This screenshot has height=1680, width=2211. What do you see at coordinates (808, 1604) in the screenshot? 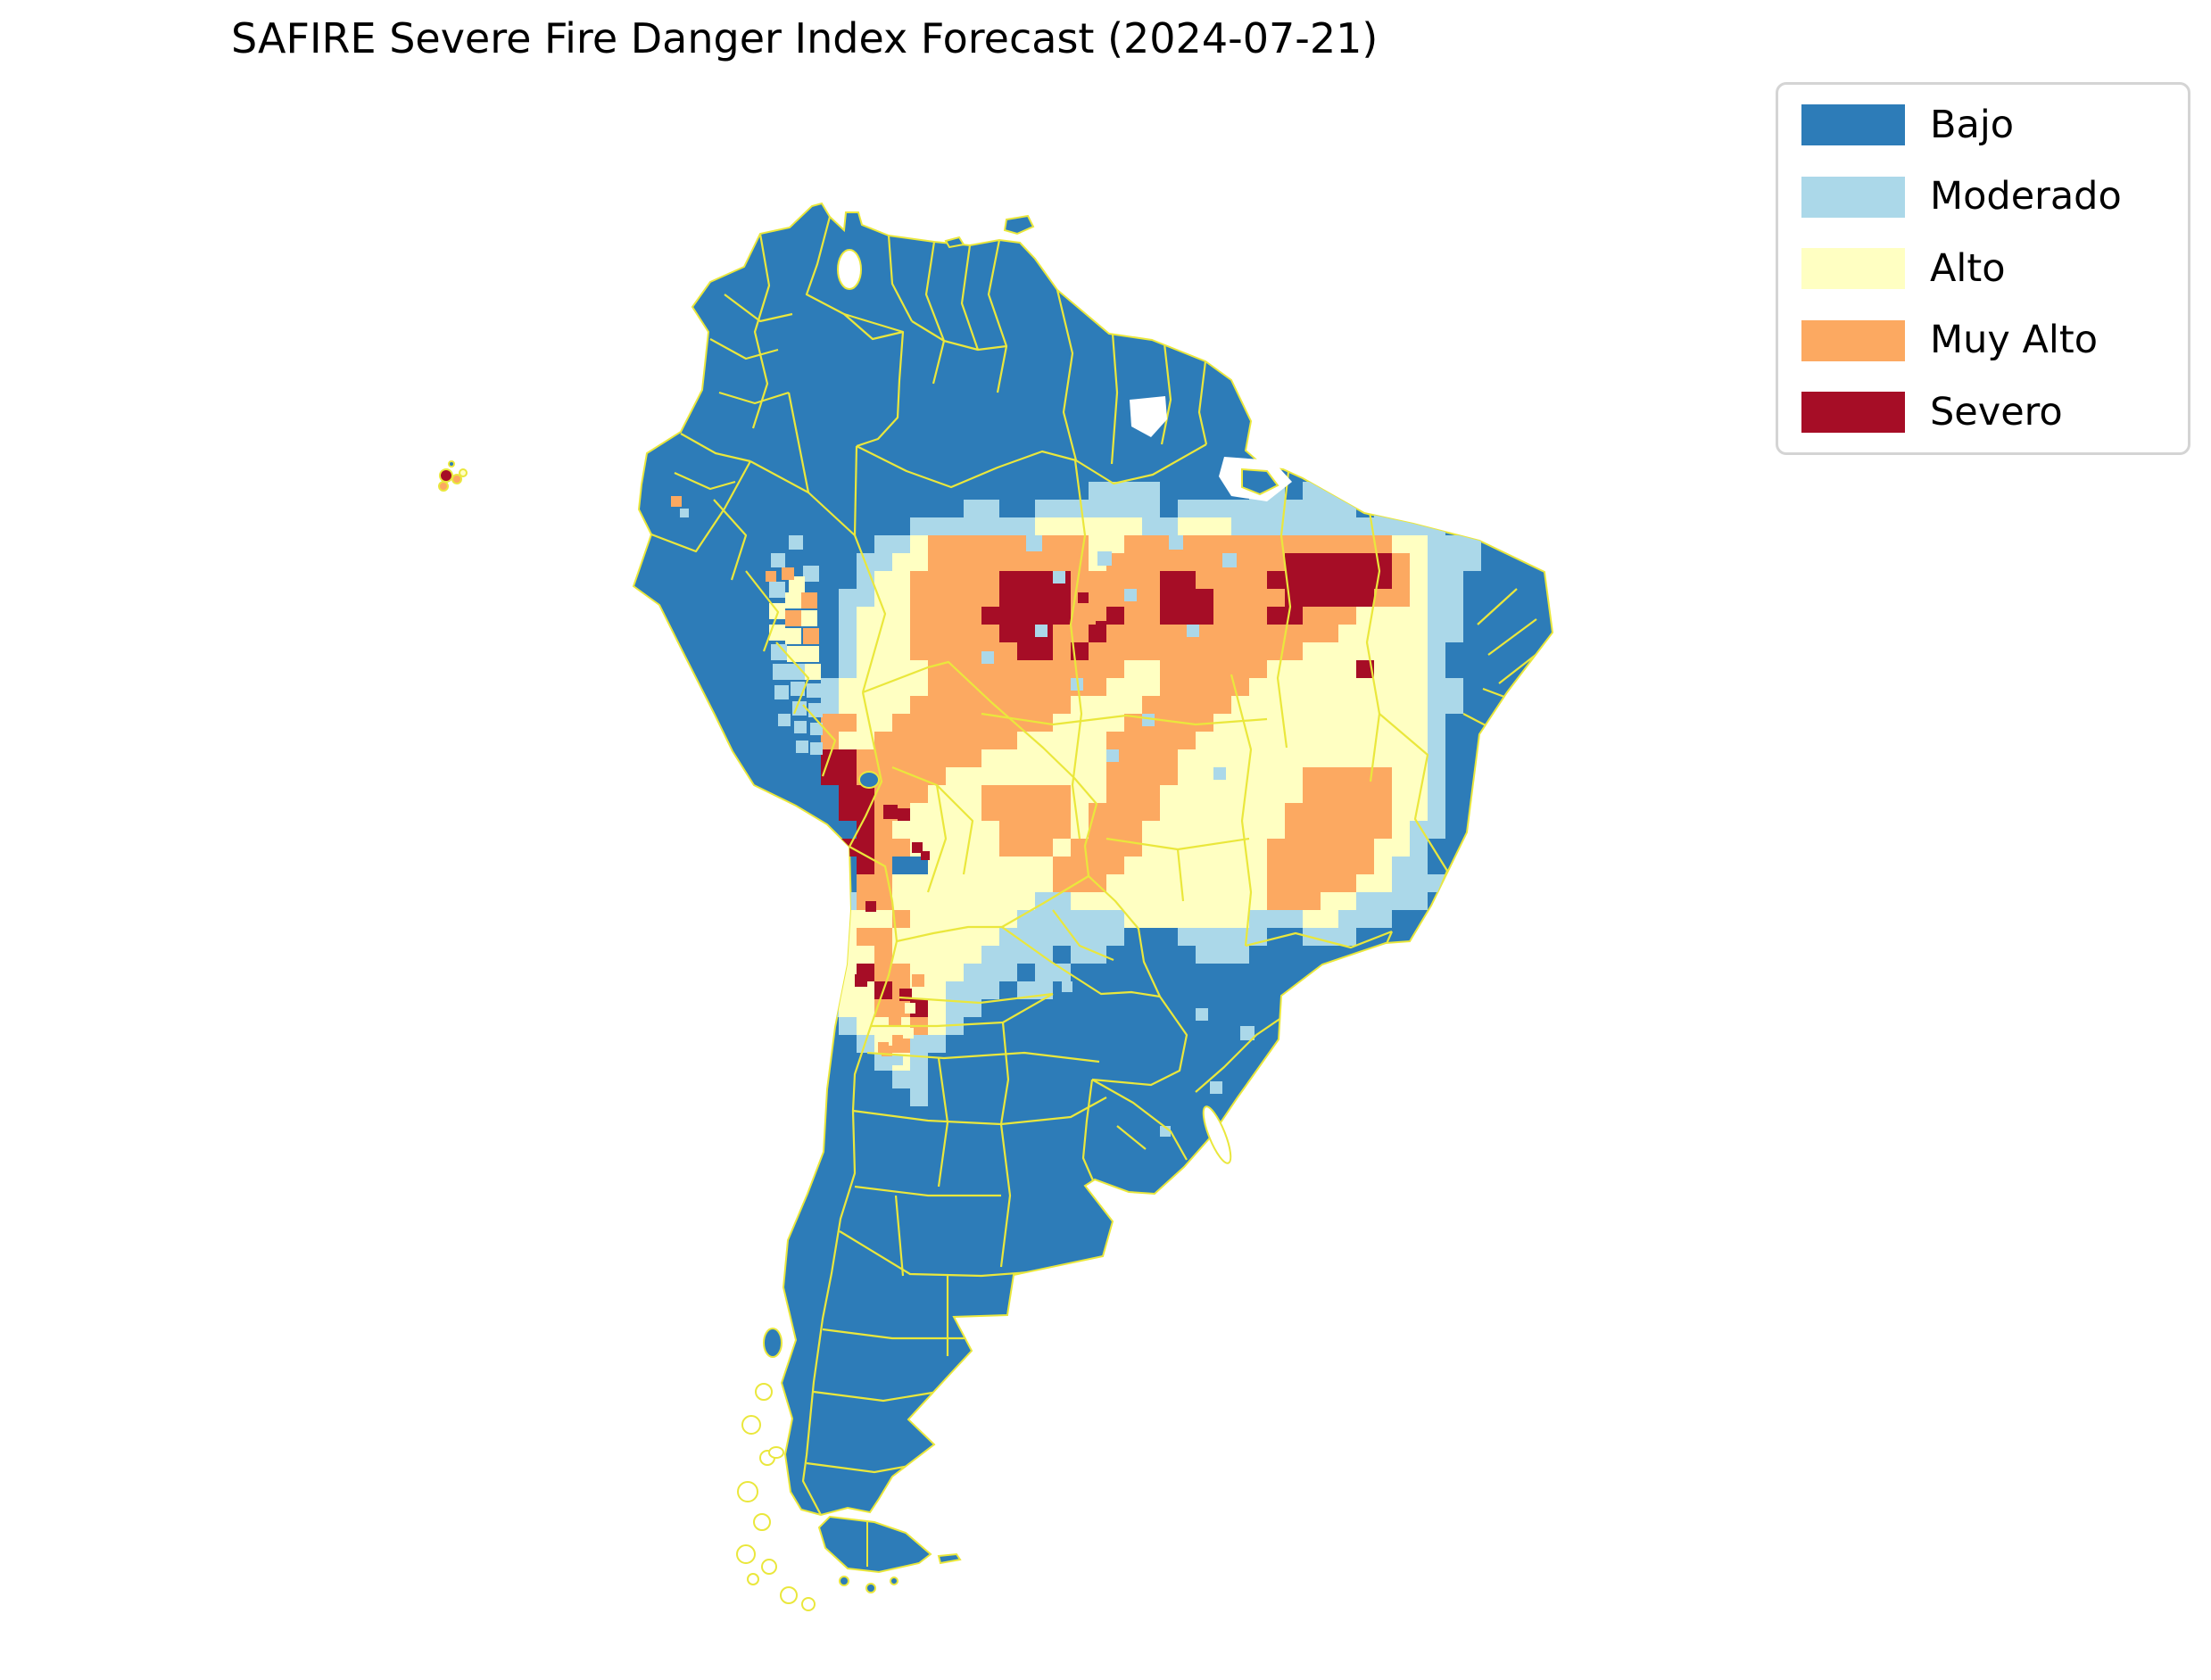
I see `chile-fjord-island` at bounding box center [808, 1604].